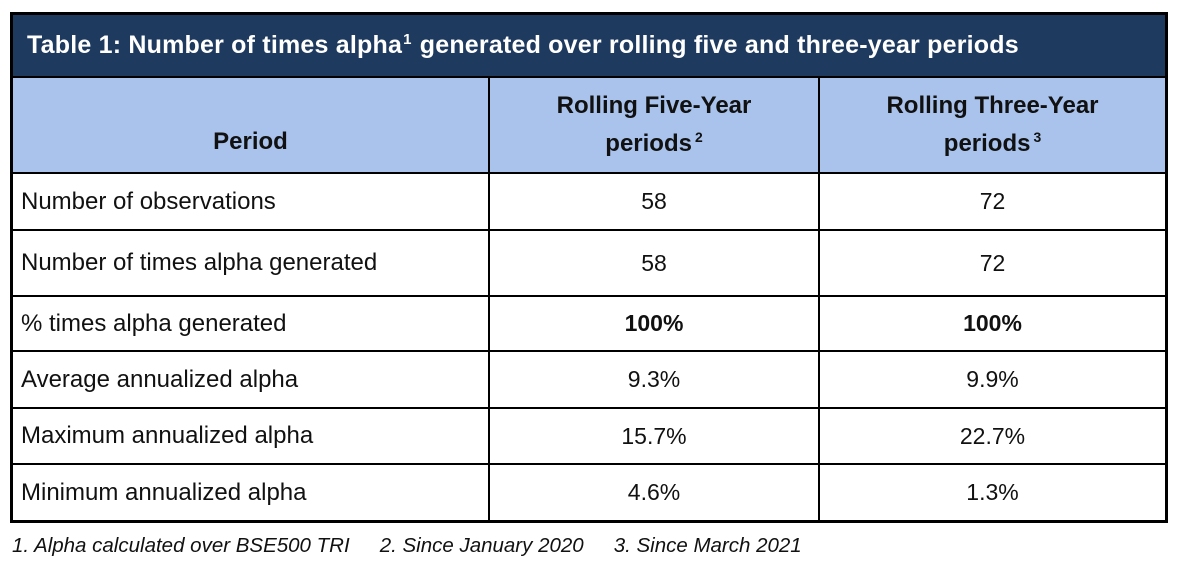  Describe the element at coordinates (407, 39) in the screenshot. I see `table-title-superscript: 1` at that location.